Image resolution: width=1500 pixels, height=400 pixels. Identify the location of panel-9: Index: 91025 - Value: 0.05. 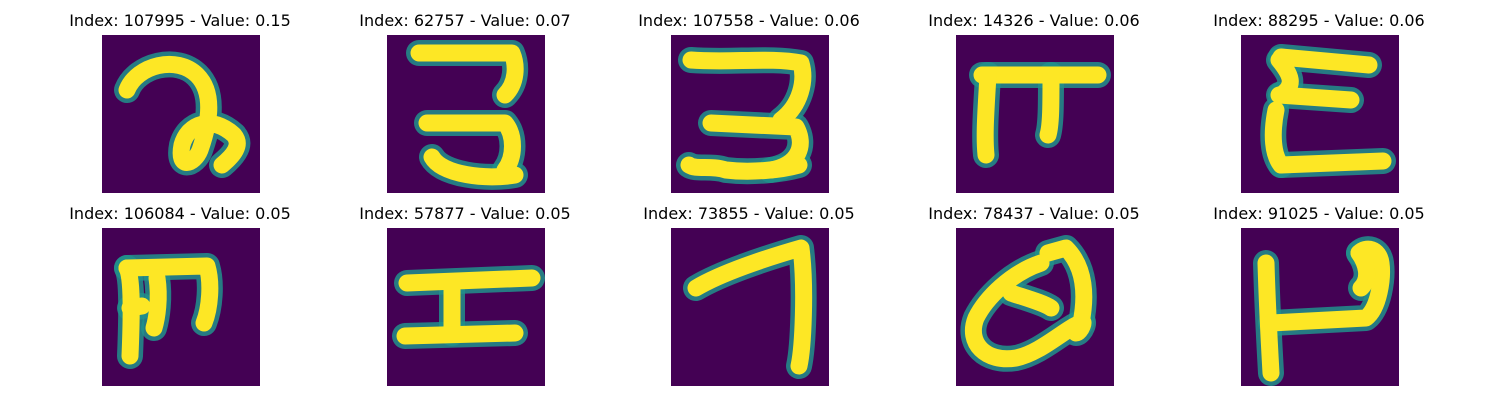
(1319, 300).